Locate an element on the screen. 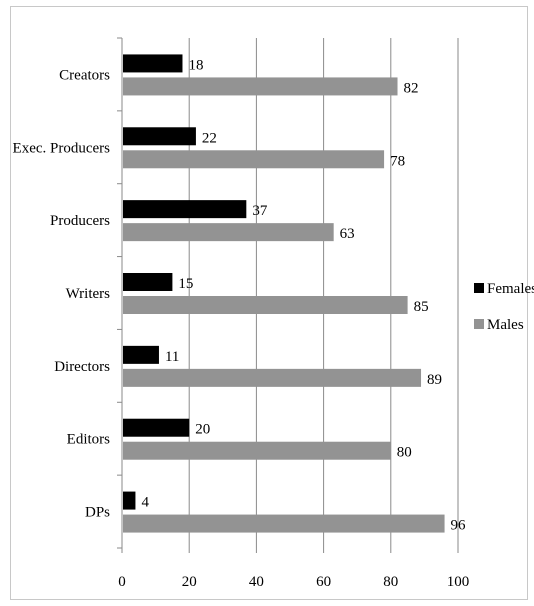  legend-label: Males is located at coordinates (505, 325).